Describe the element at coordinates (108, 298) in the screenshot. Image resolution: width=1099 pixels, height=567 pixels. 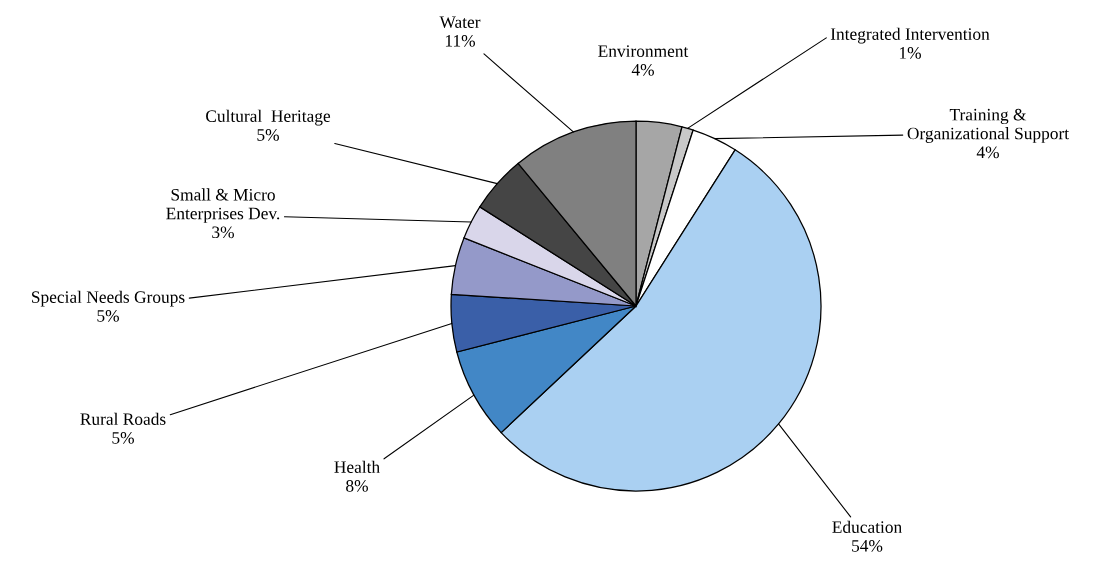
I see `slice-label: Special Needs Groups` at that location.